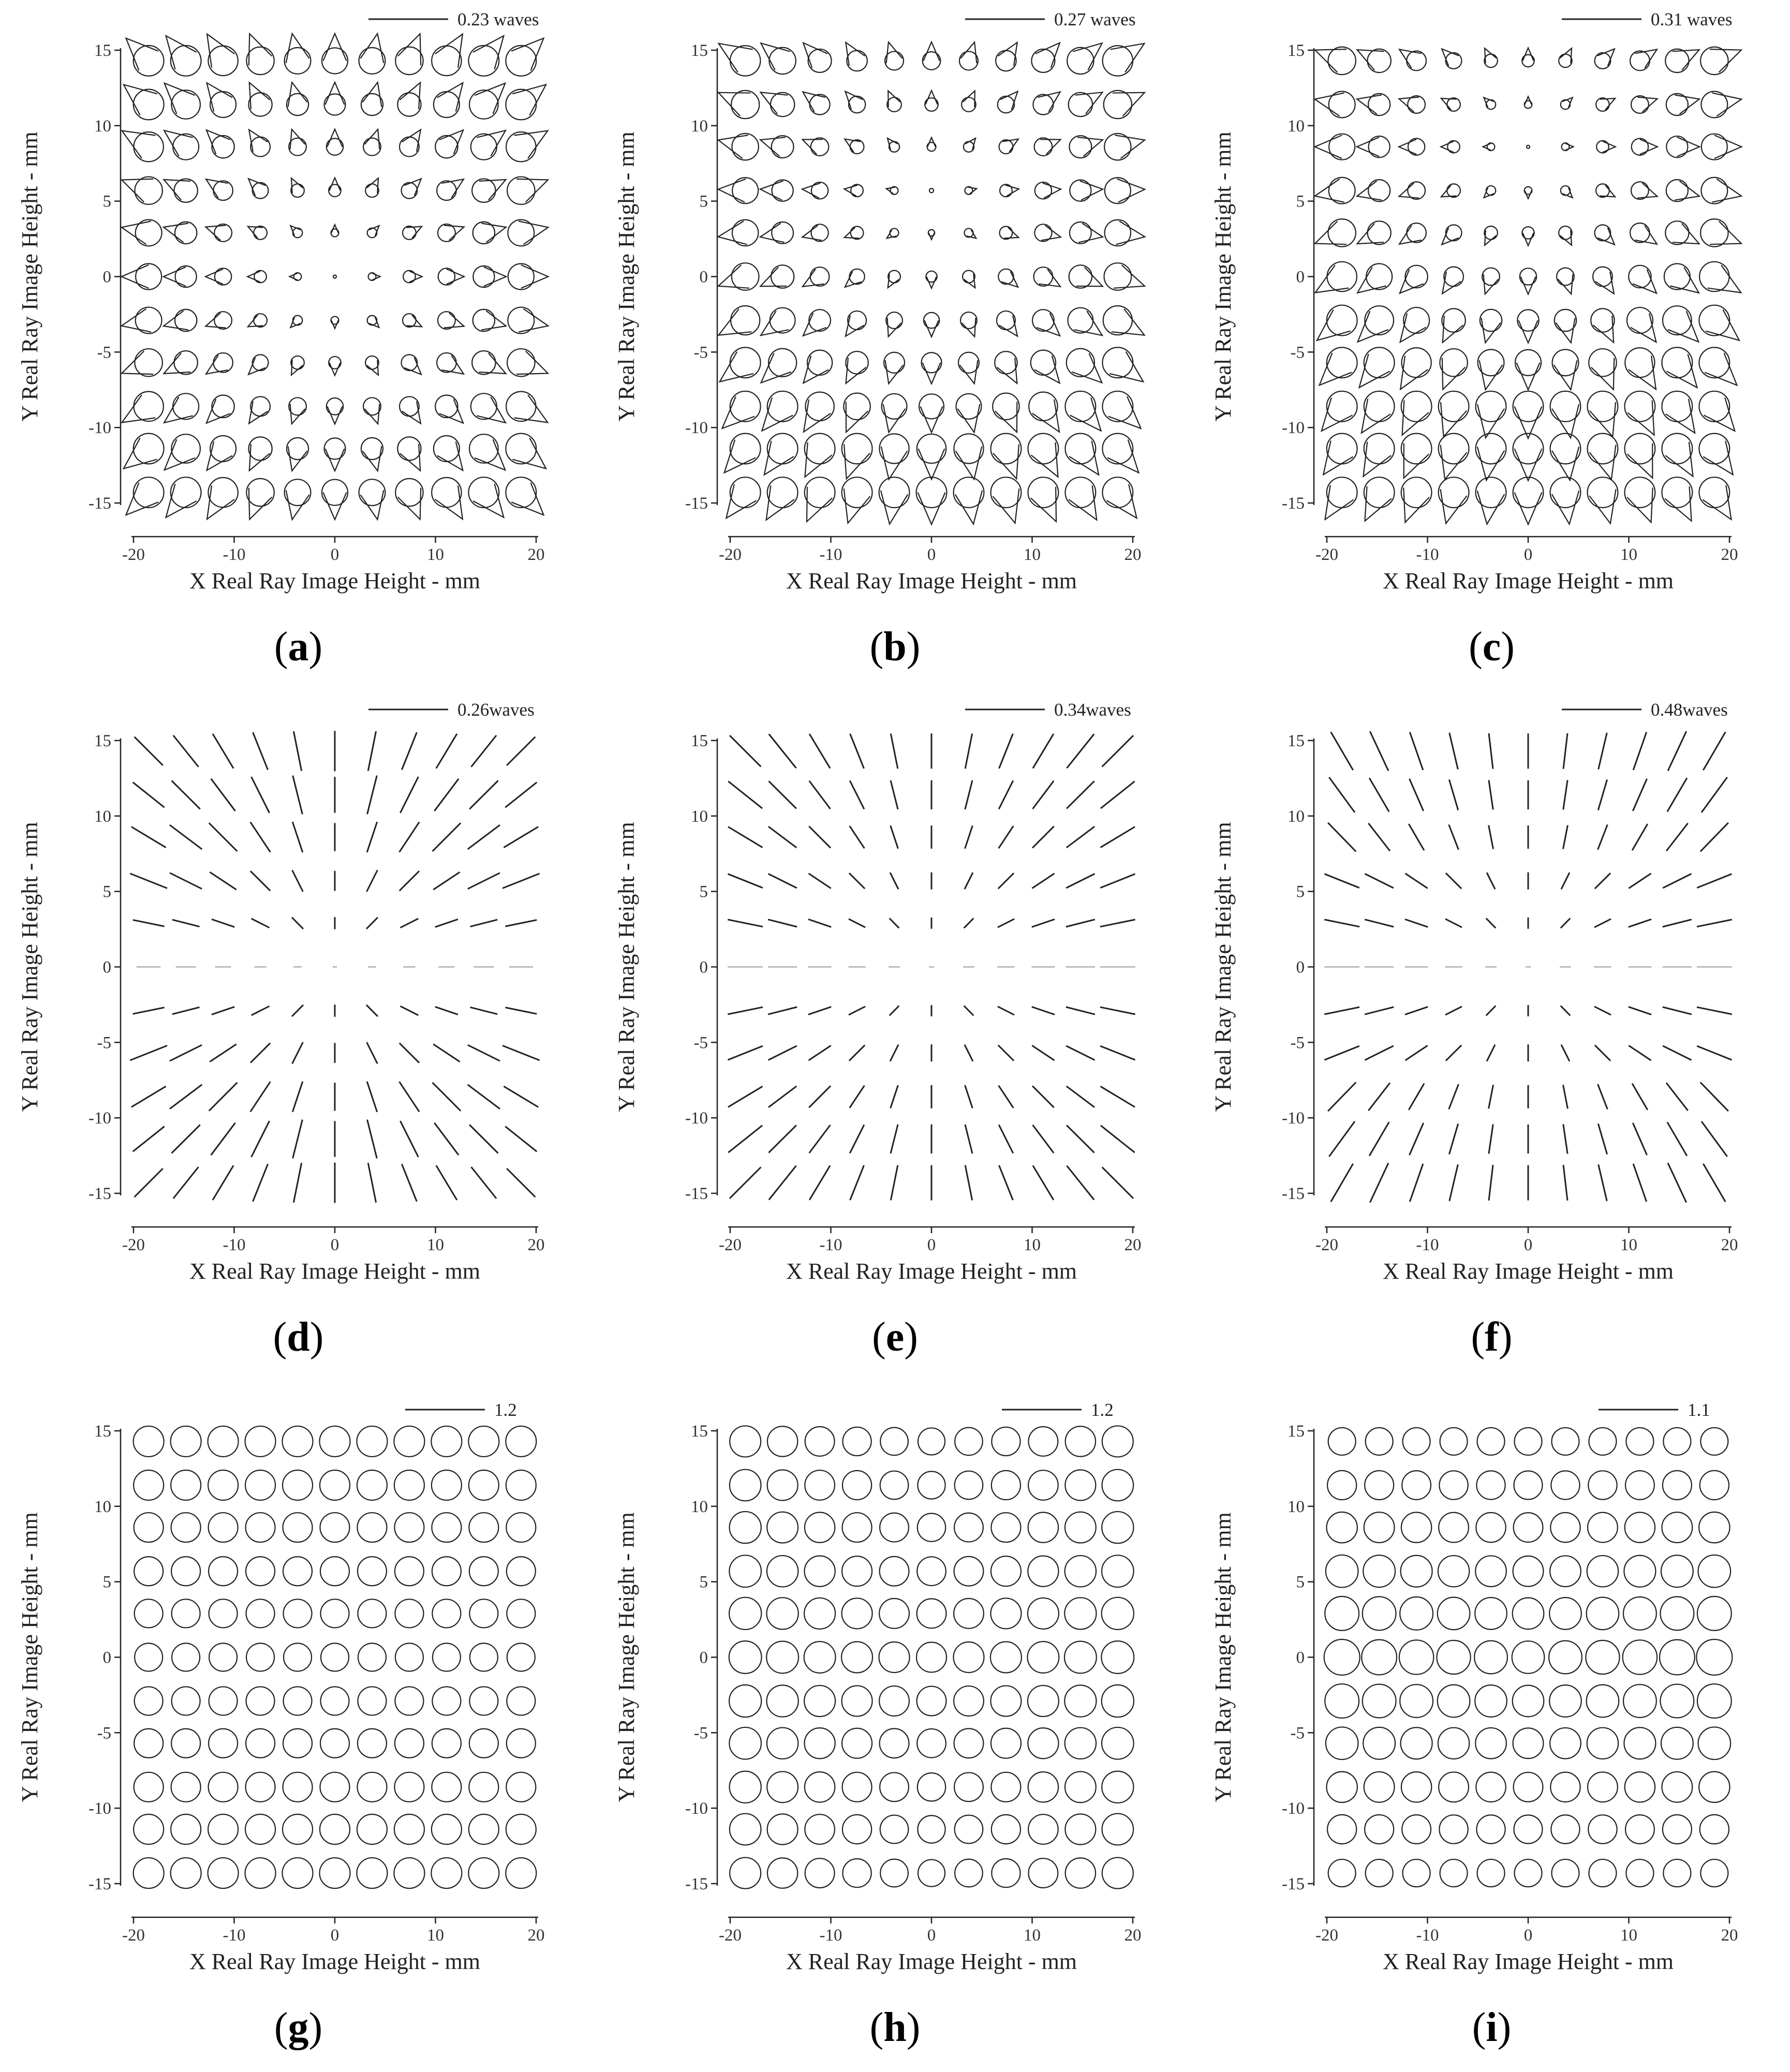  What do you see at coordinates (1293, 428) in the screenshot?
I see `y-tick-label: -10` at bounding box center [1293, 428].